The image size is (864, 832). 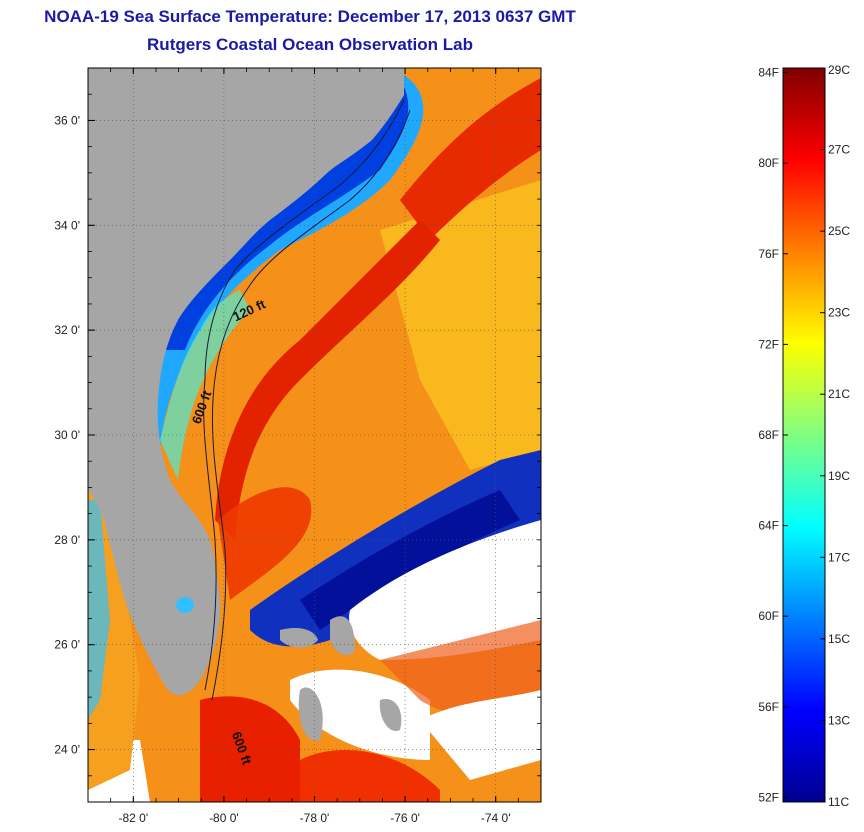 I want to click on x-tick-label: -74 0', so click(x=496, y=818).